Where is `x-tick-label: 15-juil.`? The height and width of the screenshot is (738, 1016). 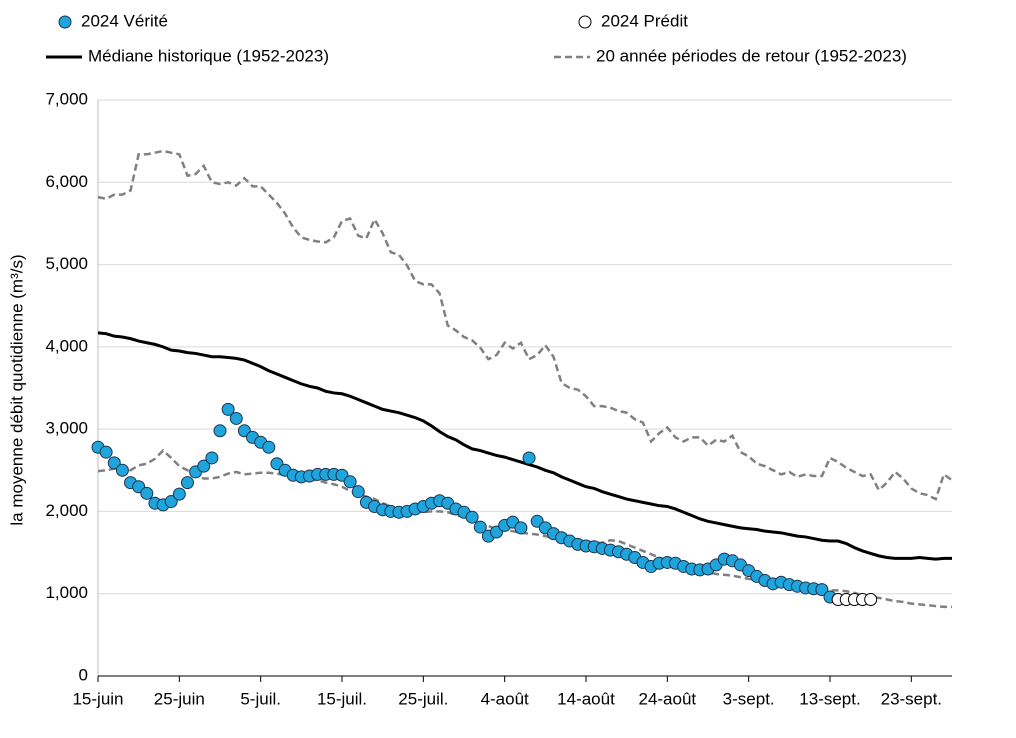 x-tick-label: 15-juil. is located at coordinates (342, 698).